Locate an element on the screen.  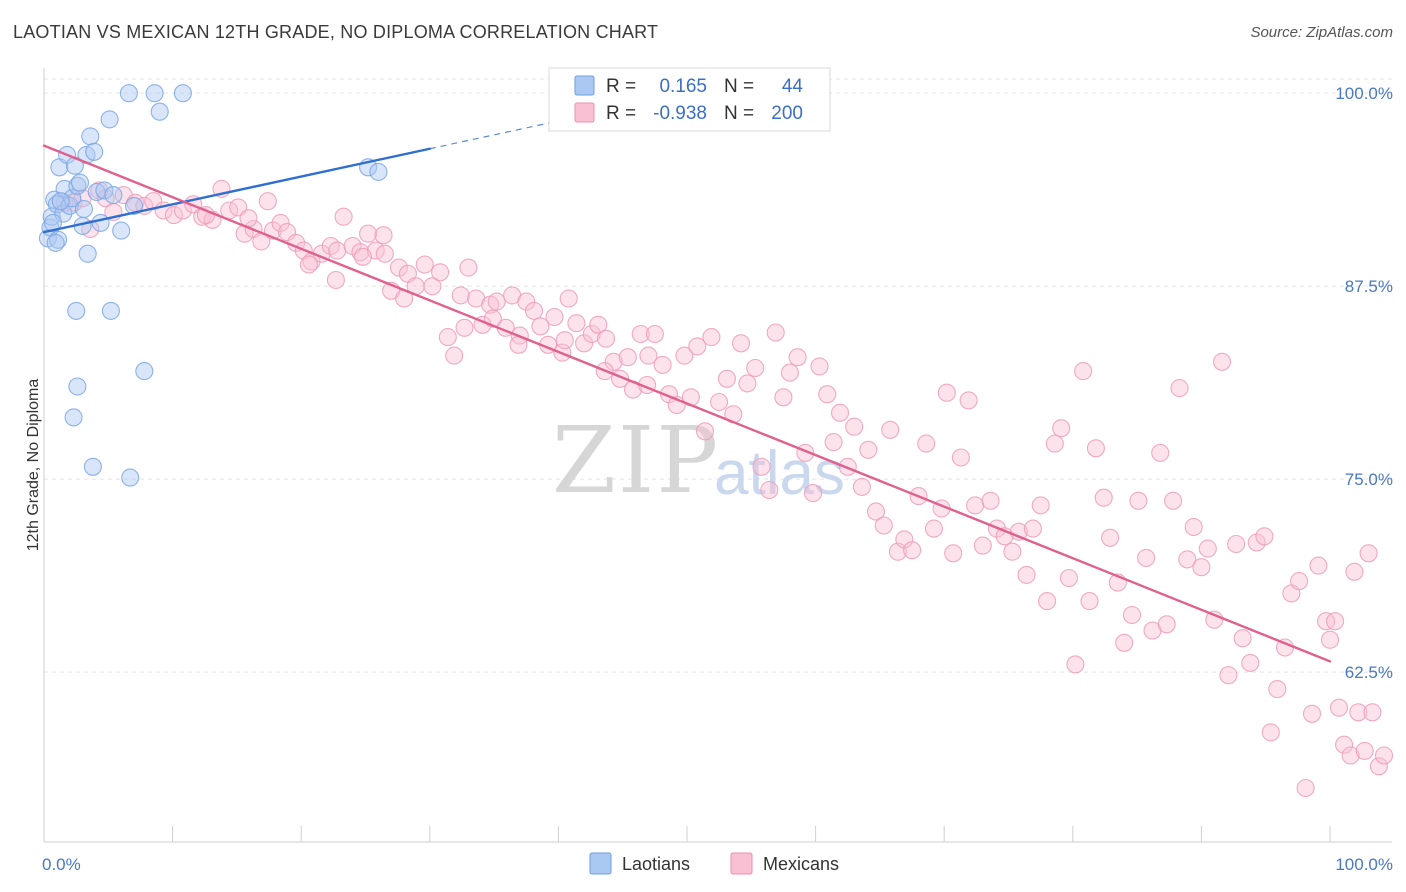
y-tick-label-1: 75.0% is located at coordinates (1369, 479).